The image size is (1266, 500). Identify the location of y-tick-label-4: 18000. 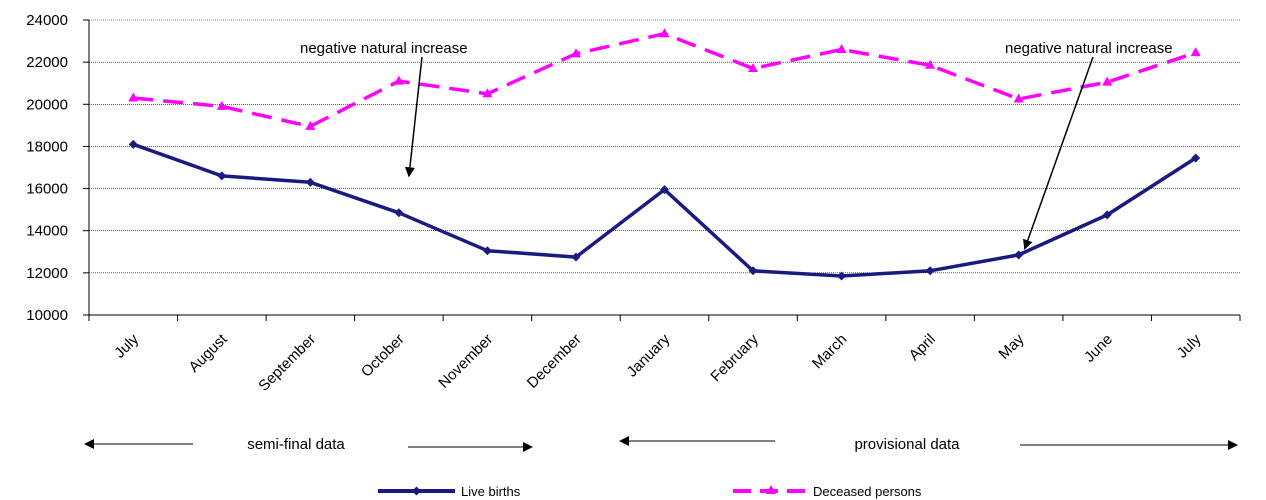
(47, 146).